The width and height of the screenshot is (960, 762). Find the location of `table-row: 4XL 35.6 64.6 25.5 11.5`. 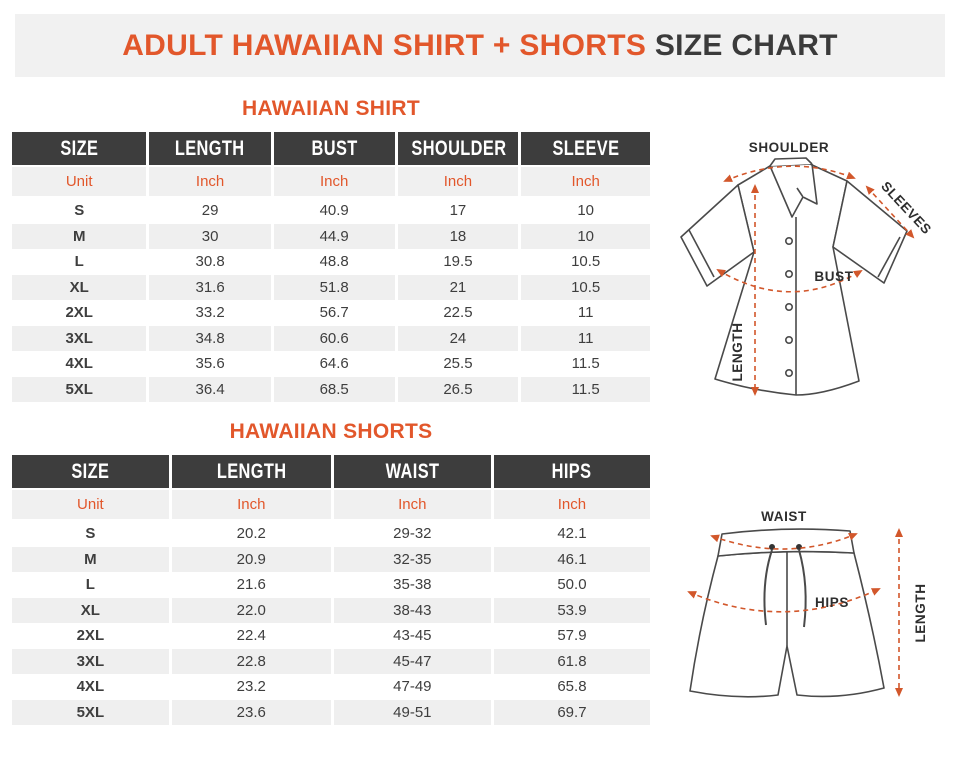

table-row: 4XL 35.6 64.6 25.5 11.5 is located at coordinates (331, 364).